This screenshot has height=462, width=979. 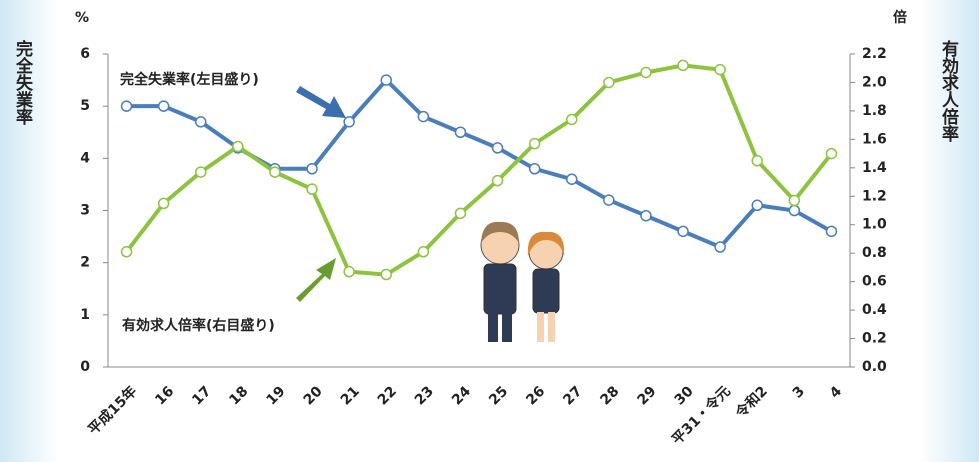 I want to click on y-unit: %, so click(x=82, y=18).